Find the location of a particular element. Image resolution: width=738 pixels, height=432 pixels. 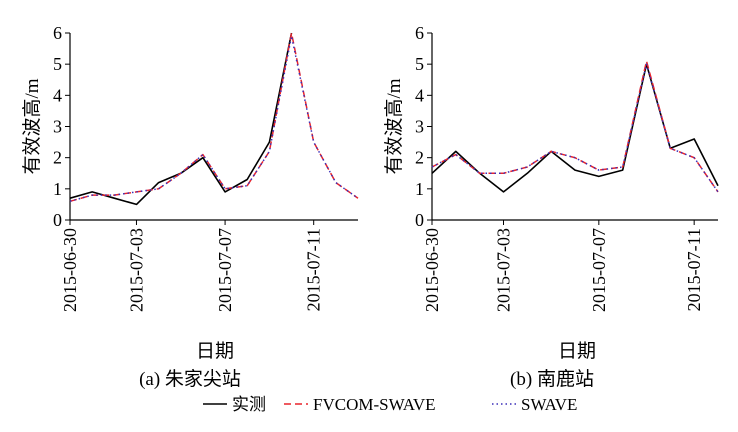

panel-caption: (b) 南鹿站 is located at coordinates (552, 379).